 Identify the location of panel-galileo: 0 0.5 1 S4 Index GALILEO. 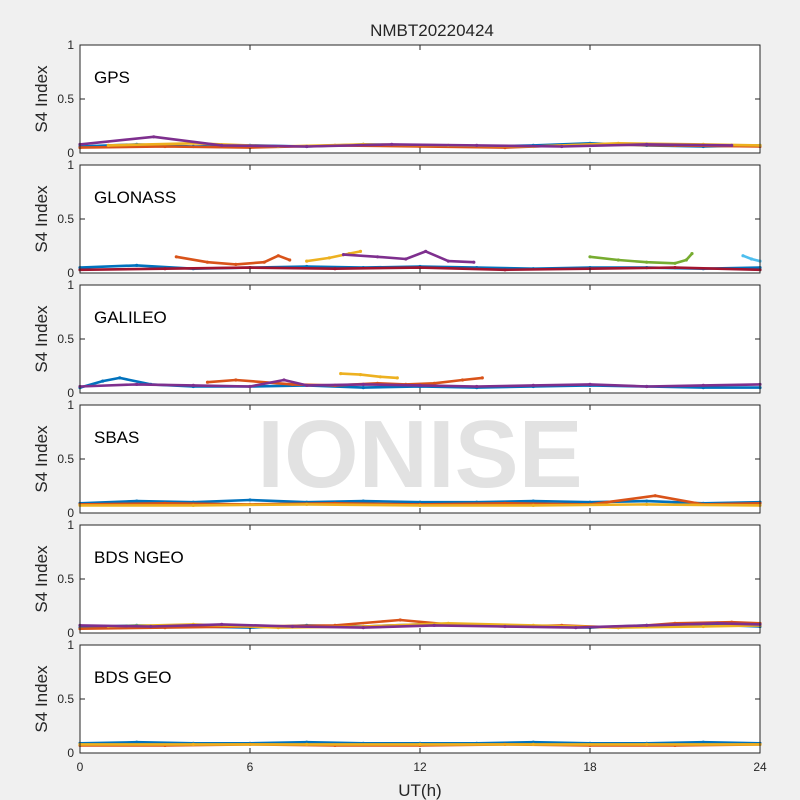
(397, 339).